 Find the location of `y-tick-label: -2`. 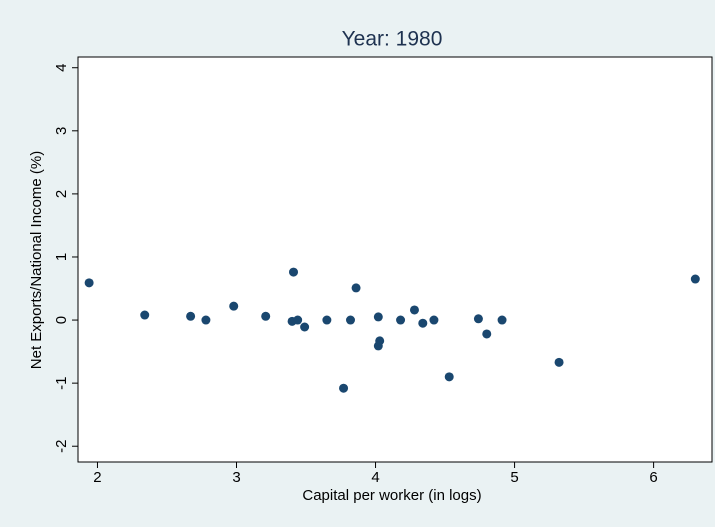

y-tick-label: -2 is located at coordinates (61, 446).